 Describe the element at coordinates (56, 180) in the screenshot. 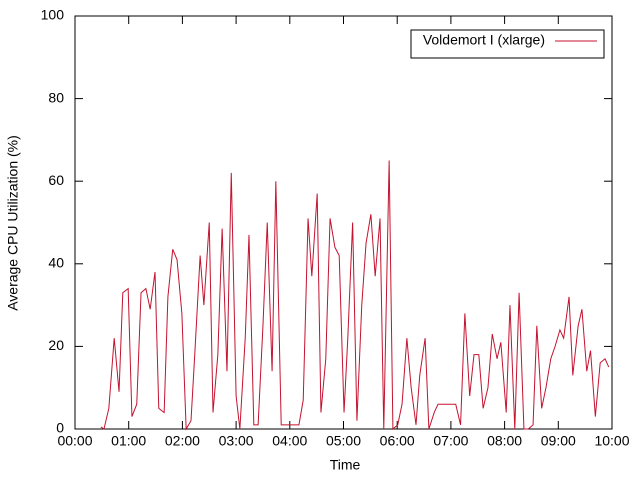

I see `y-tick-label: 60` at that location.